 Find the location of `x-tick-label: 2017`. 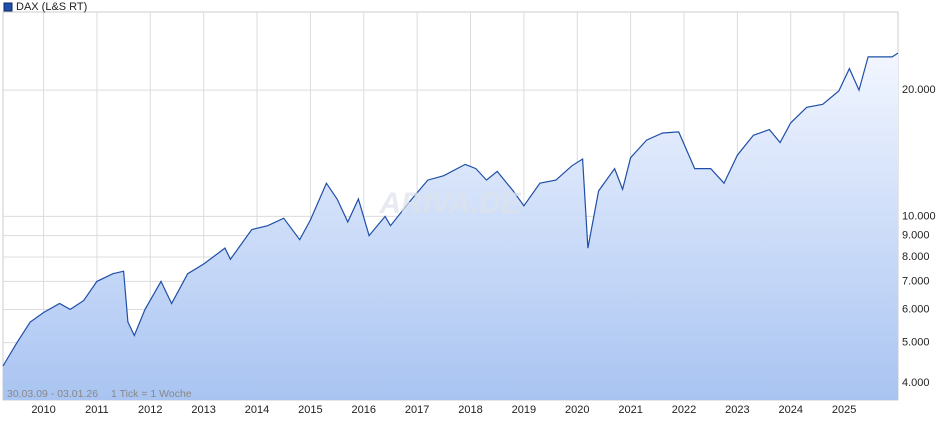

x-tick-label: 2017 is located at coordinates (417, 410).